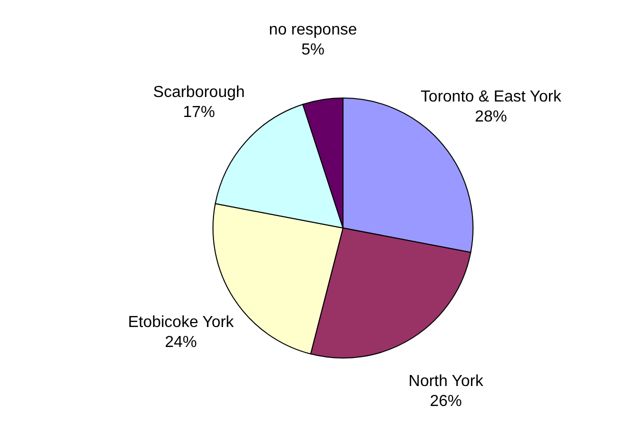  I want to click on data-label: 24%, so click(180, 342).